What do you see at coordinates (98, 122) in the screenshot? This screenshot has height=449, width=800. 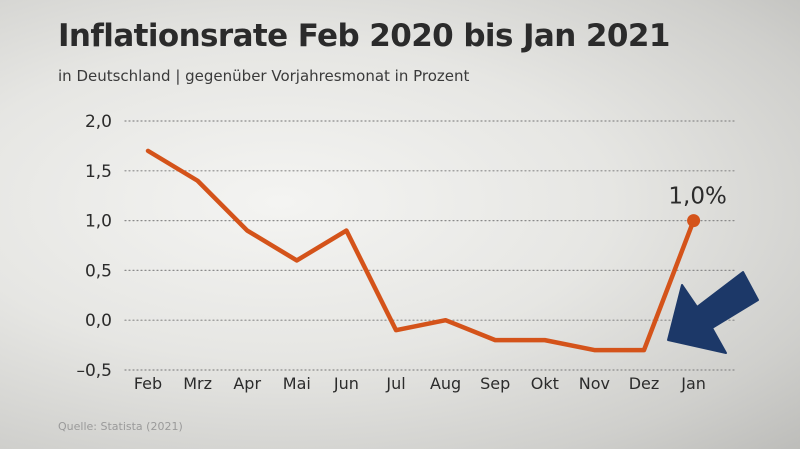 I see `y-tick-label: 2,0` at bounding box center [98, 122].